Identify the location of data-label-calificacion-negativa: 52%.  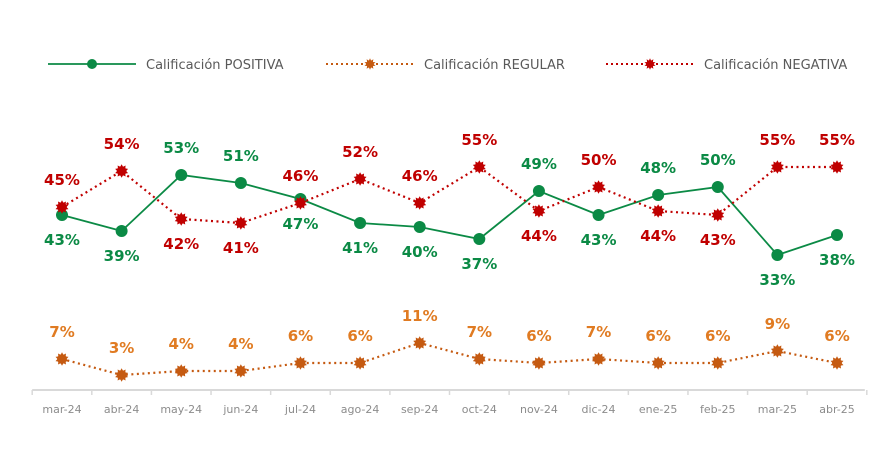
(360, 152).